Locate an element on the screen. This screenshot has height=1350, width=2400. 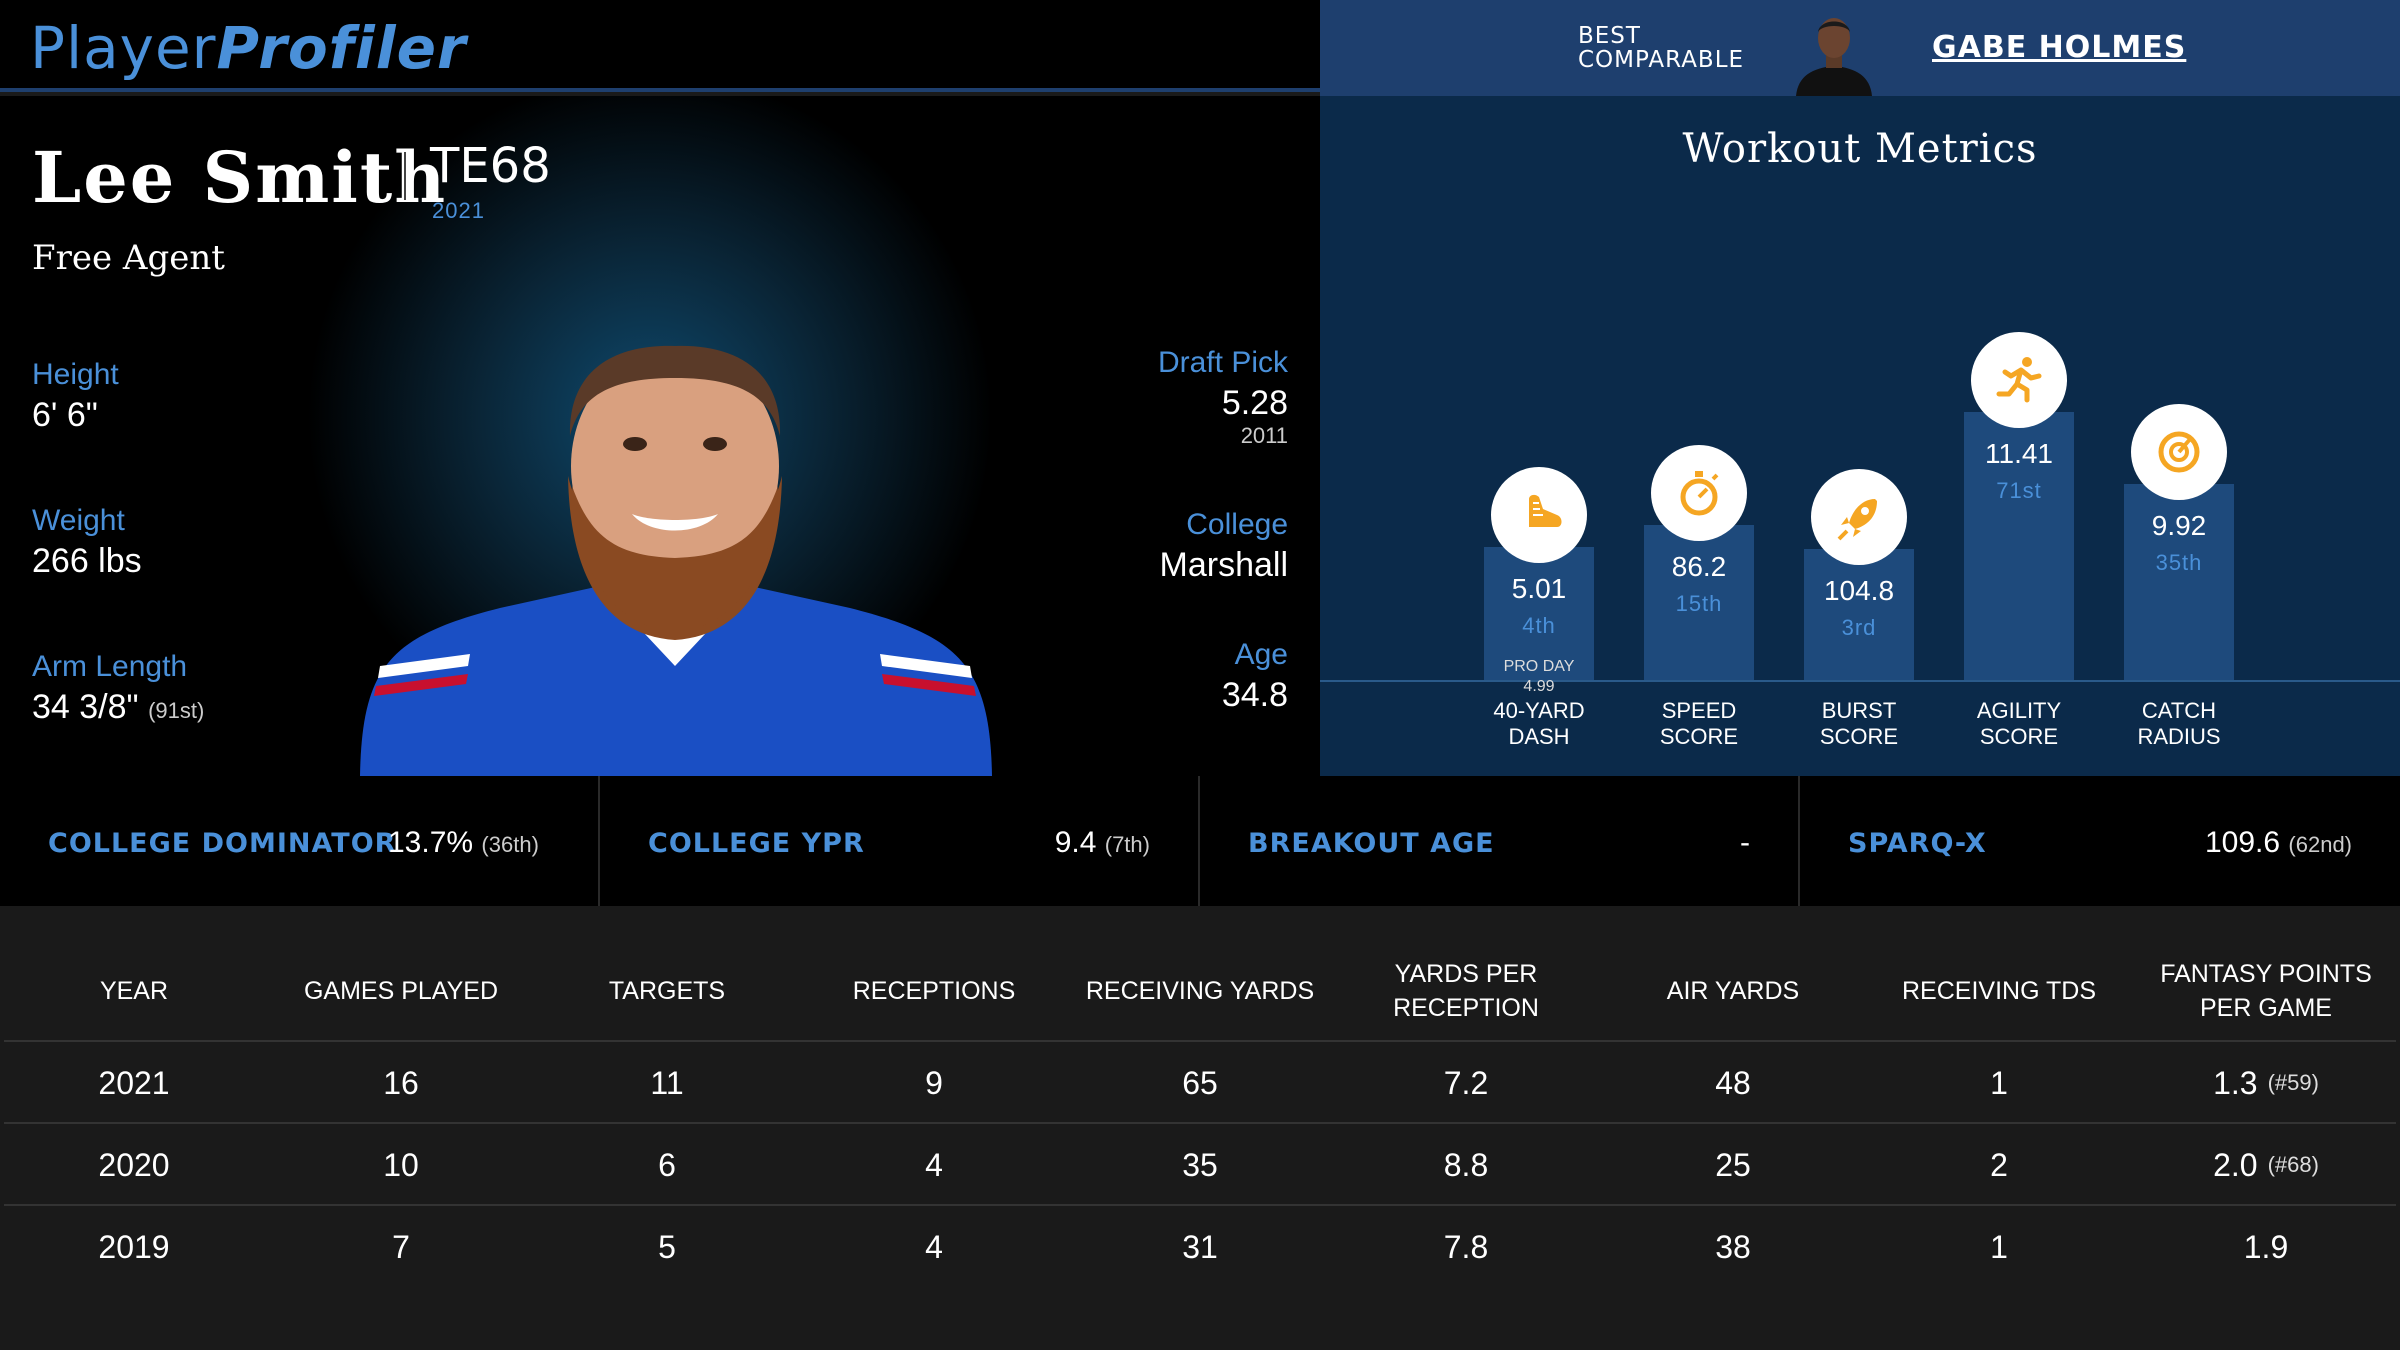
table-cell: 35 is located at coordinates (1200, 1165).